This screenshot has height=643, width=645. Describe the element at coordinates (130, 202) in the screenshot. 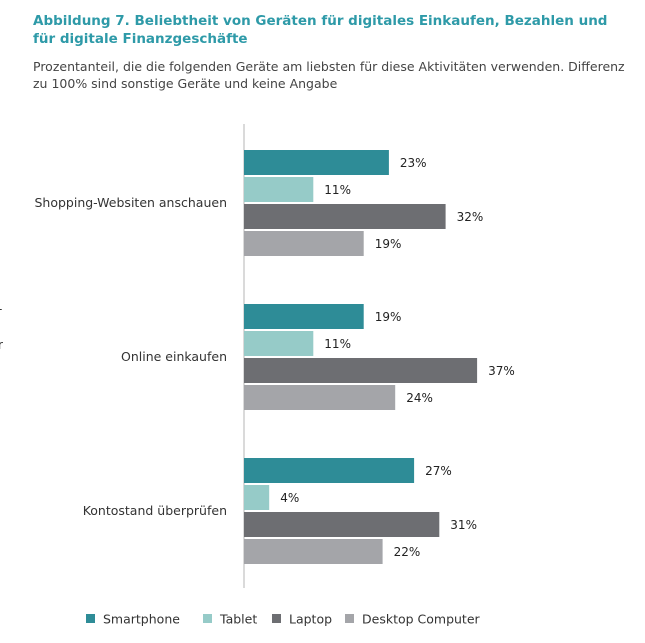

I see `category-label: Shopping-Websiten anschauen` at that location.